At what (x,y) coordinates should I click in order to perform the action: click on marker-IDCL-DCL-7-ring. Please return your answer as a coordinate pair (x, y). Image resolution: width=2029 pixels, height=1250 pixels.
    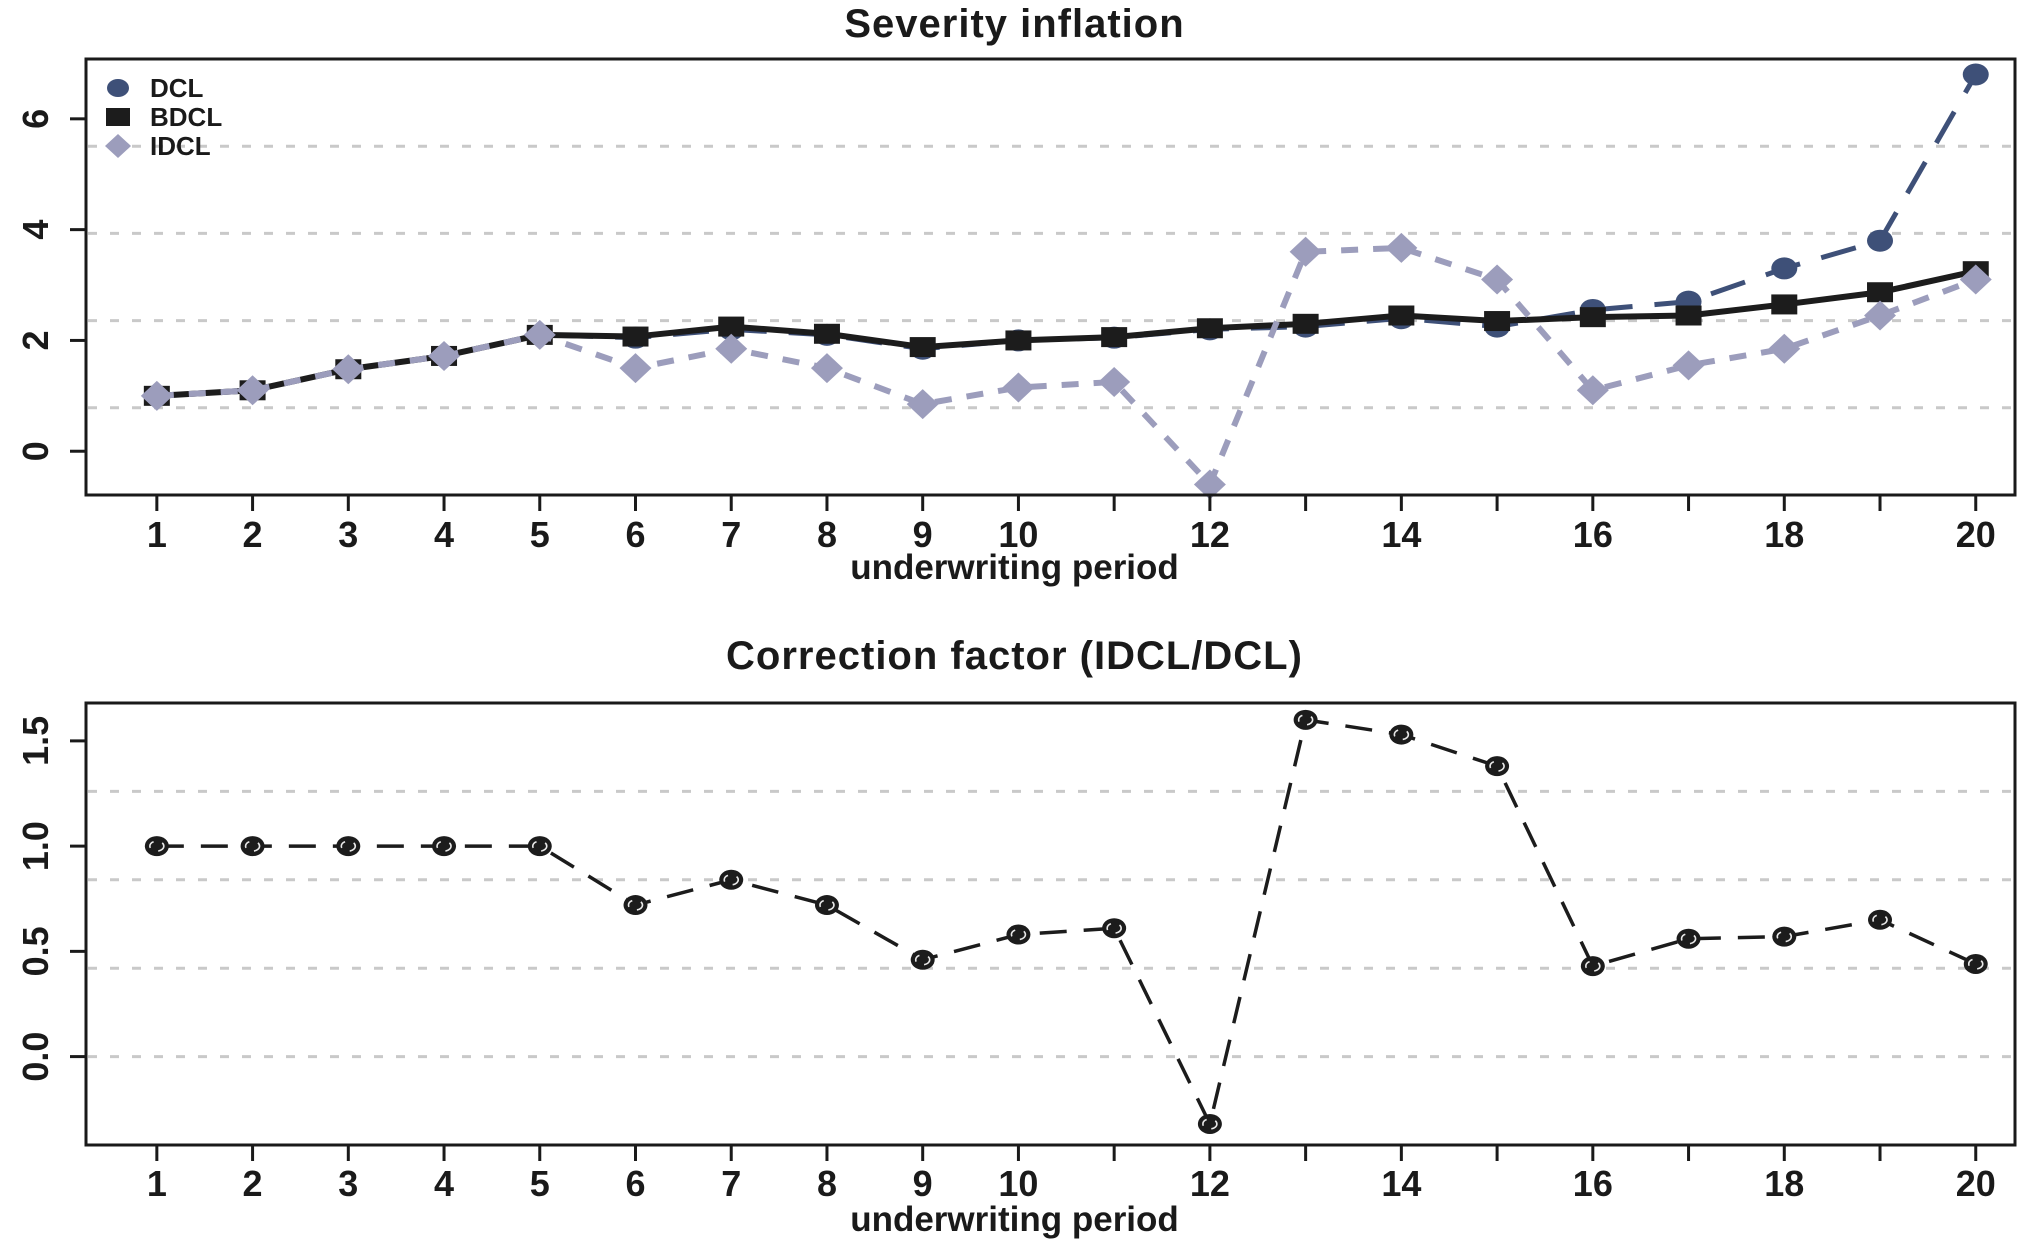
    Looking at the image, I should click on (731, 879).